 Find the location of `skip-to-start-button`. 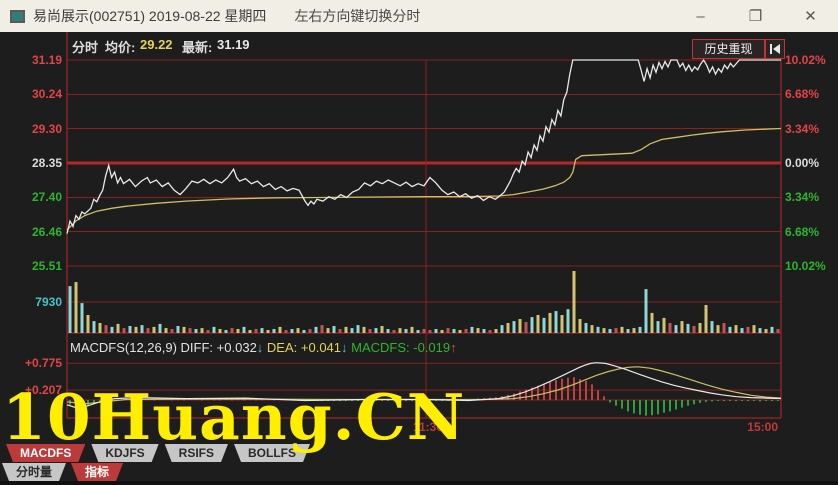

skip-to-start-button is located at coordinates (775, 49).